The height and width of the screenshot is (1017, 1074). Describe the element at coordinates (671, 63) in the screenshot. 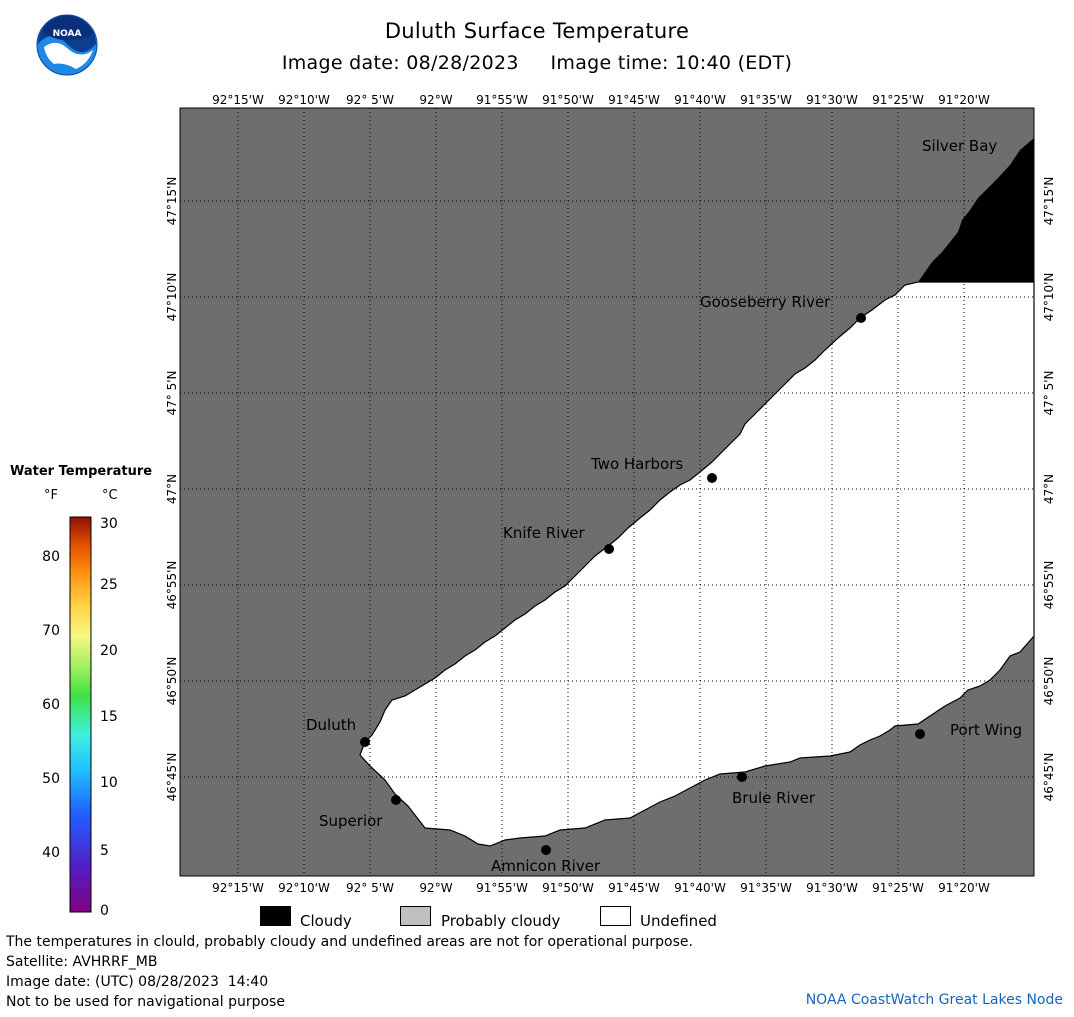

I see `image-time-label: Image time: 10:40 (EDT)` at that location.